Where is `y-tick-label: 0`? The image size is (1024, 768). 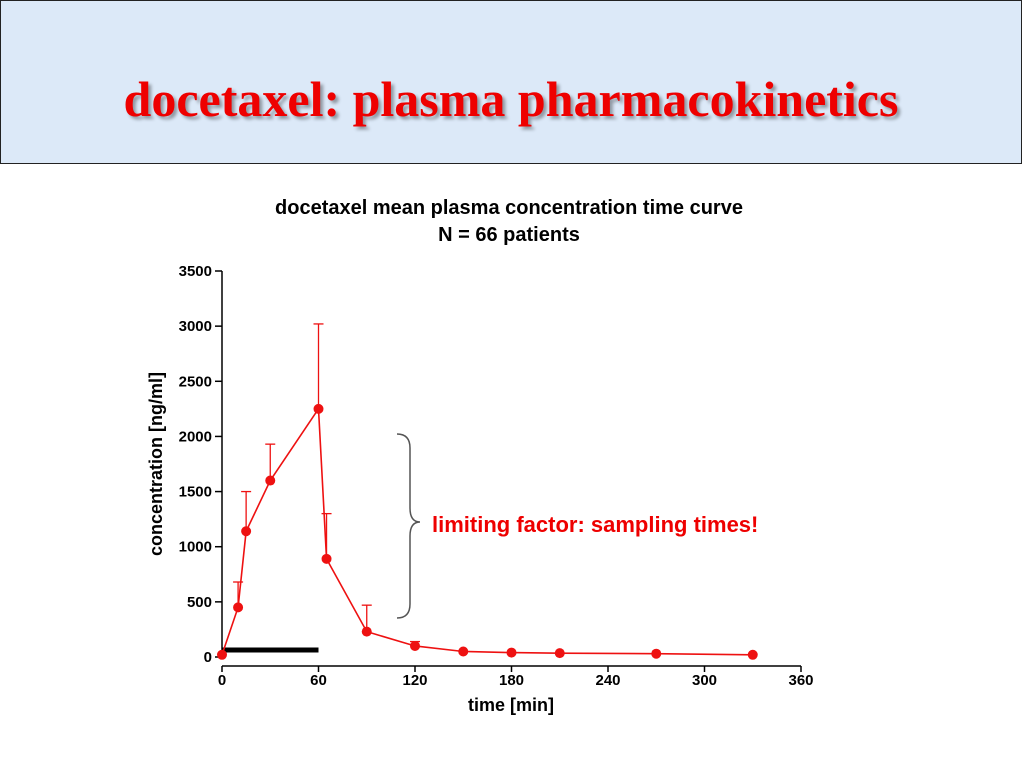 y-tick-label: 0 is located at coordinates (208, 657).